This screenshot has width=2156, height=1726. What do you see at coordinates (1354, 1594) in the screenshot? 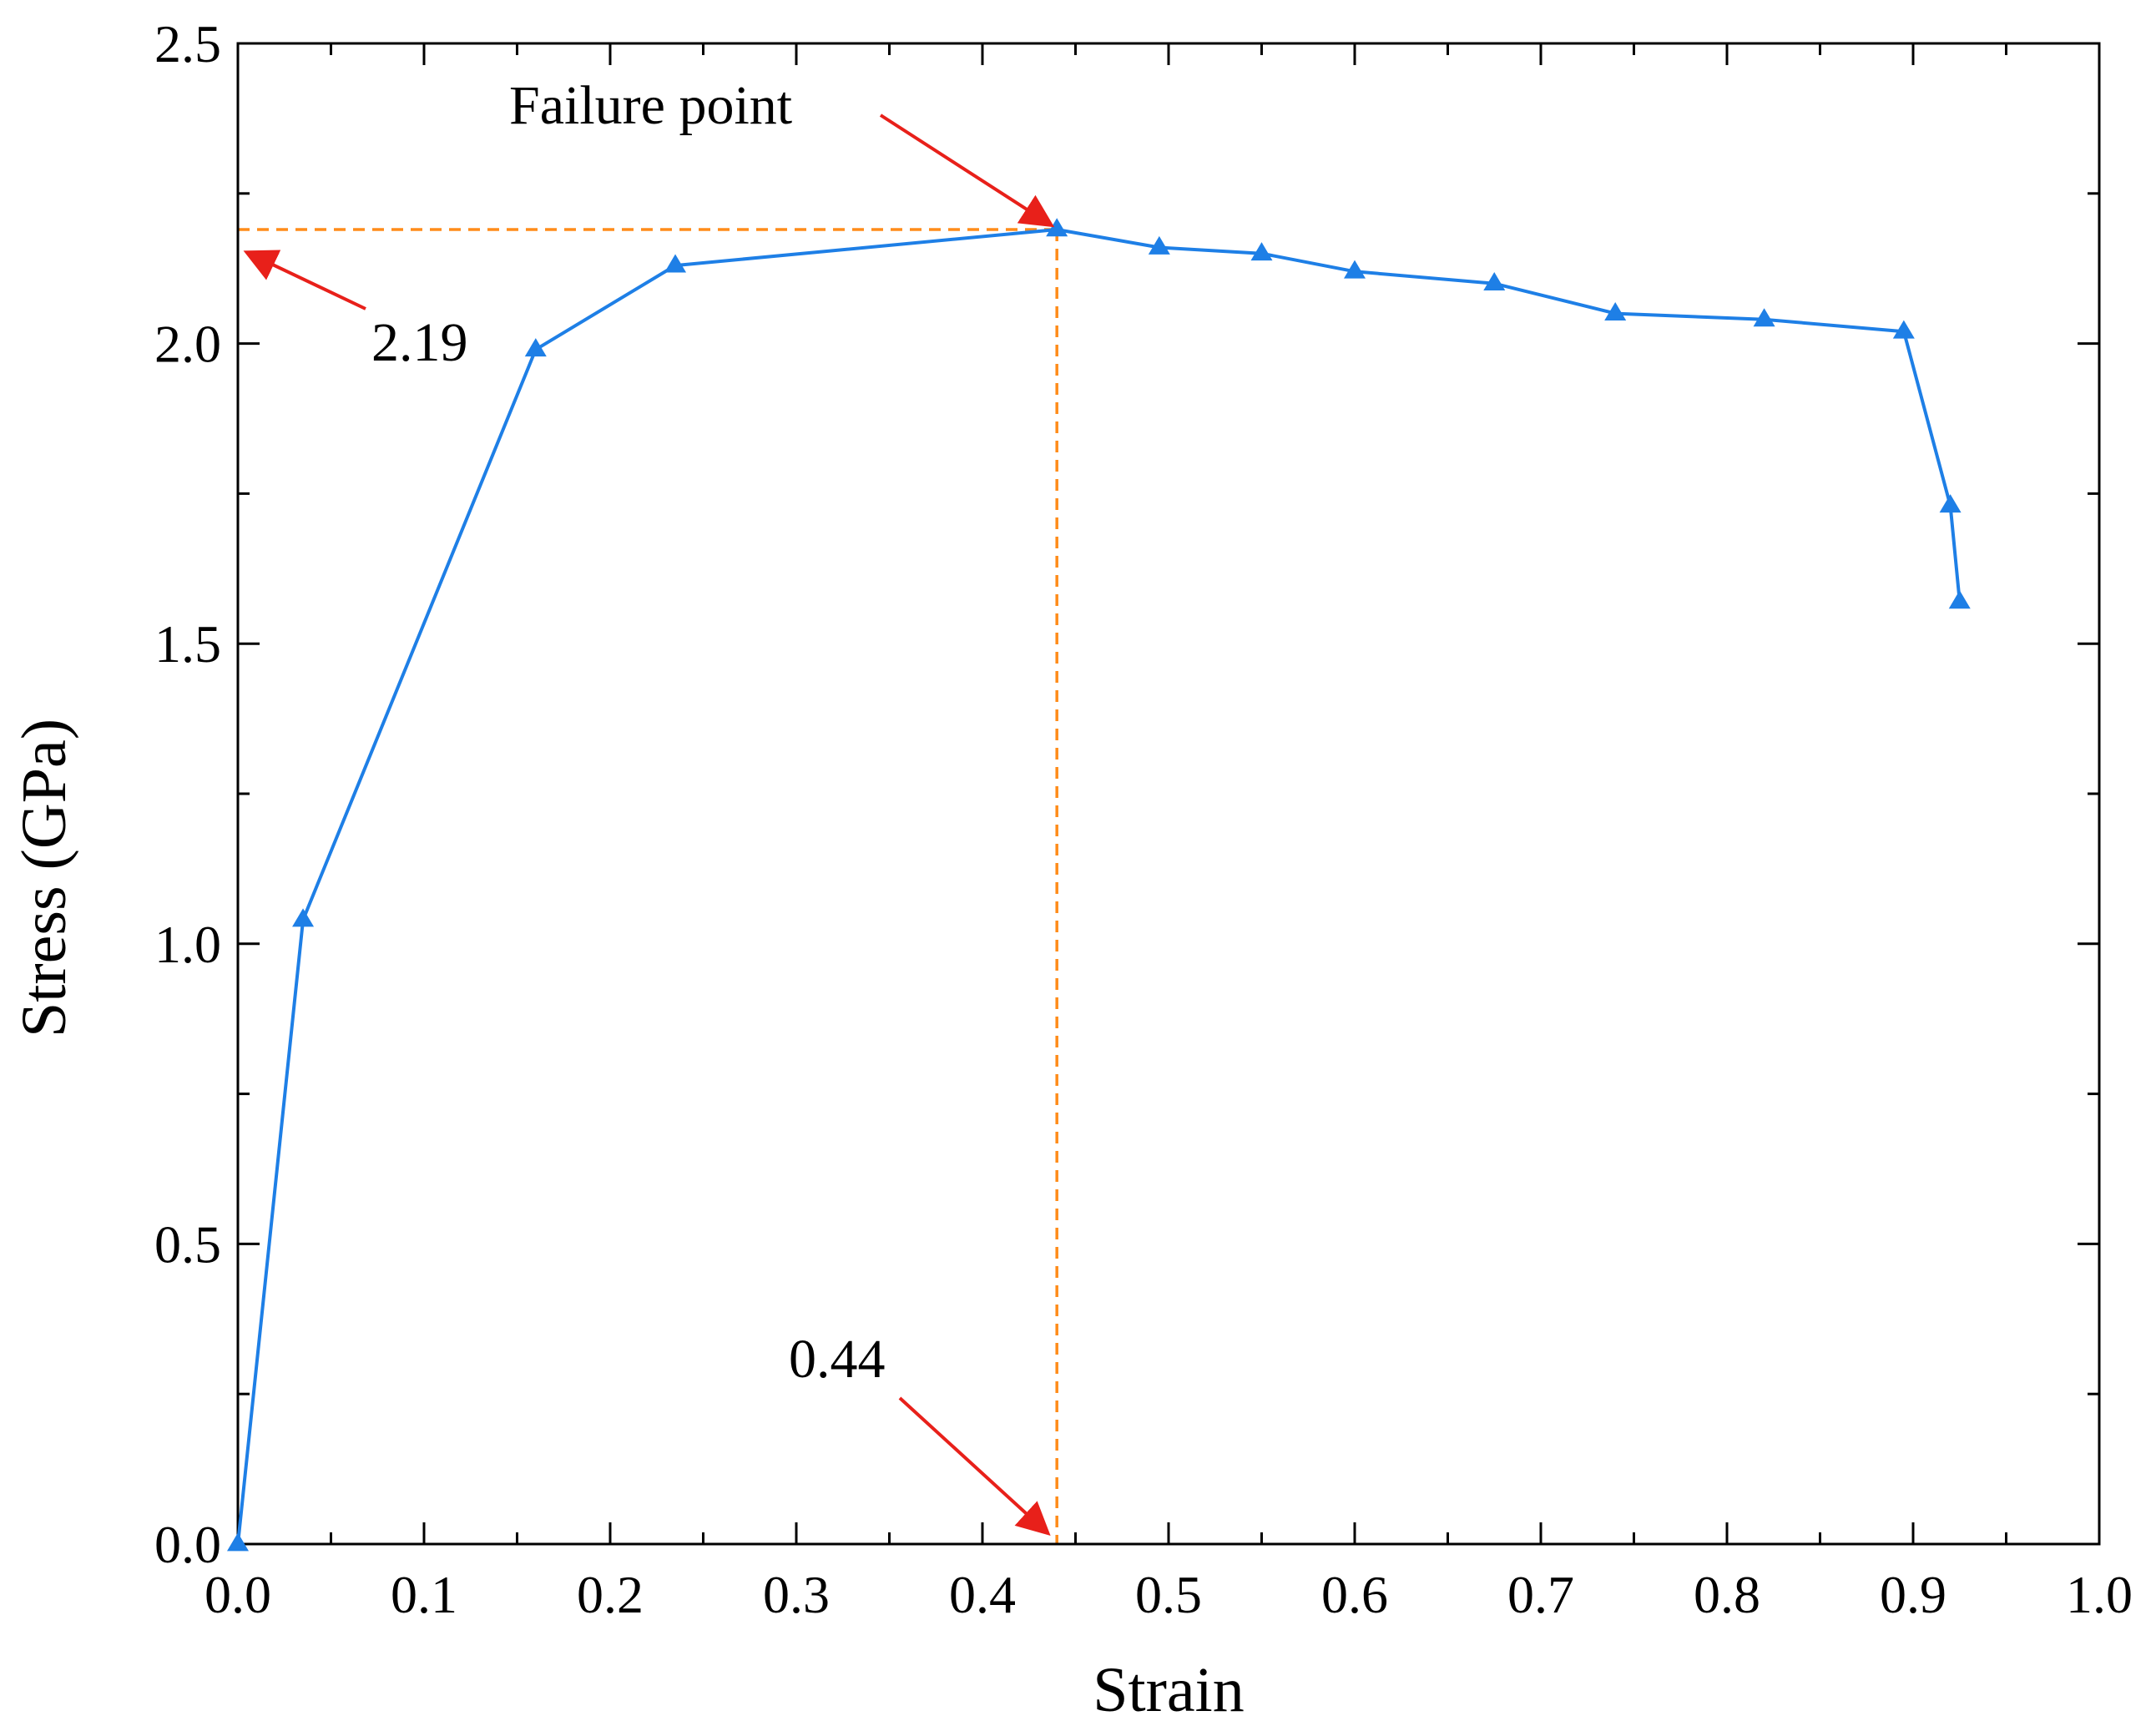
I see `x-tick-label: 0.6` at bounding box center [1354, 1594].